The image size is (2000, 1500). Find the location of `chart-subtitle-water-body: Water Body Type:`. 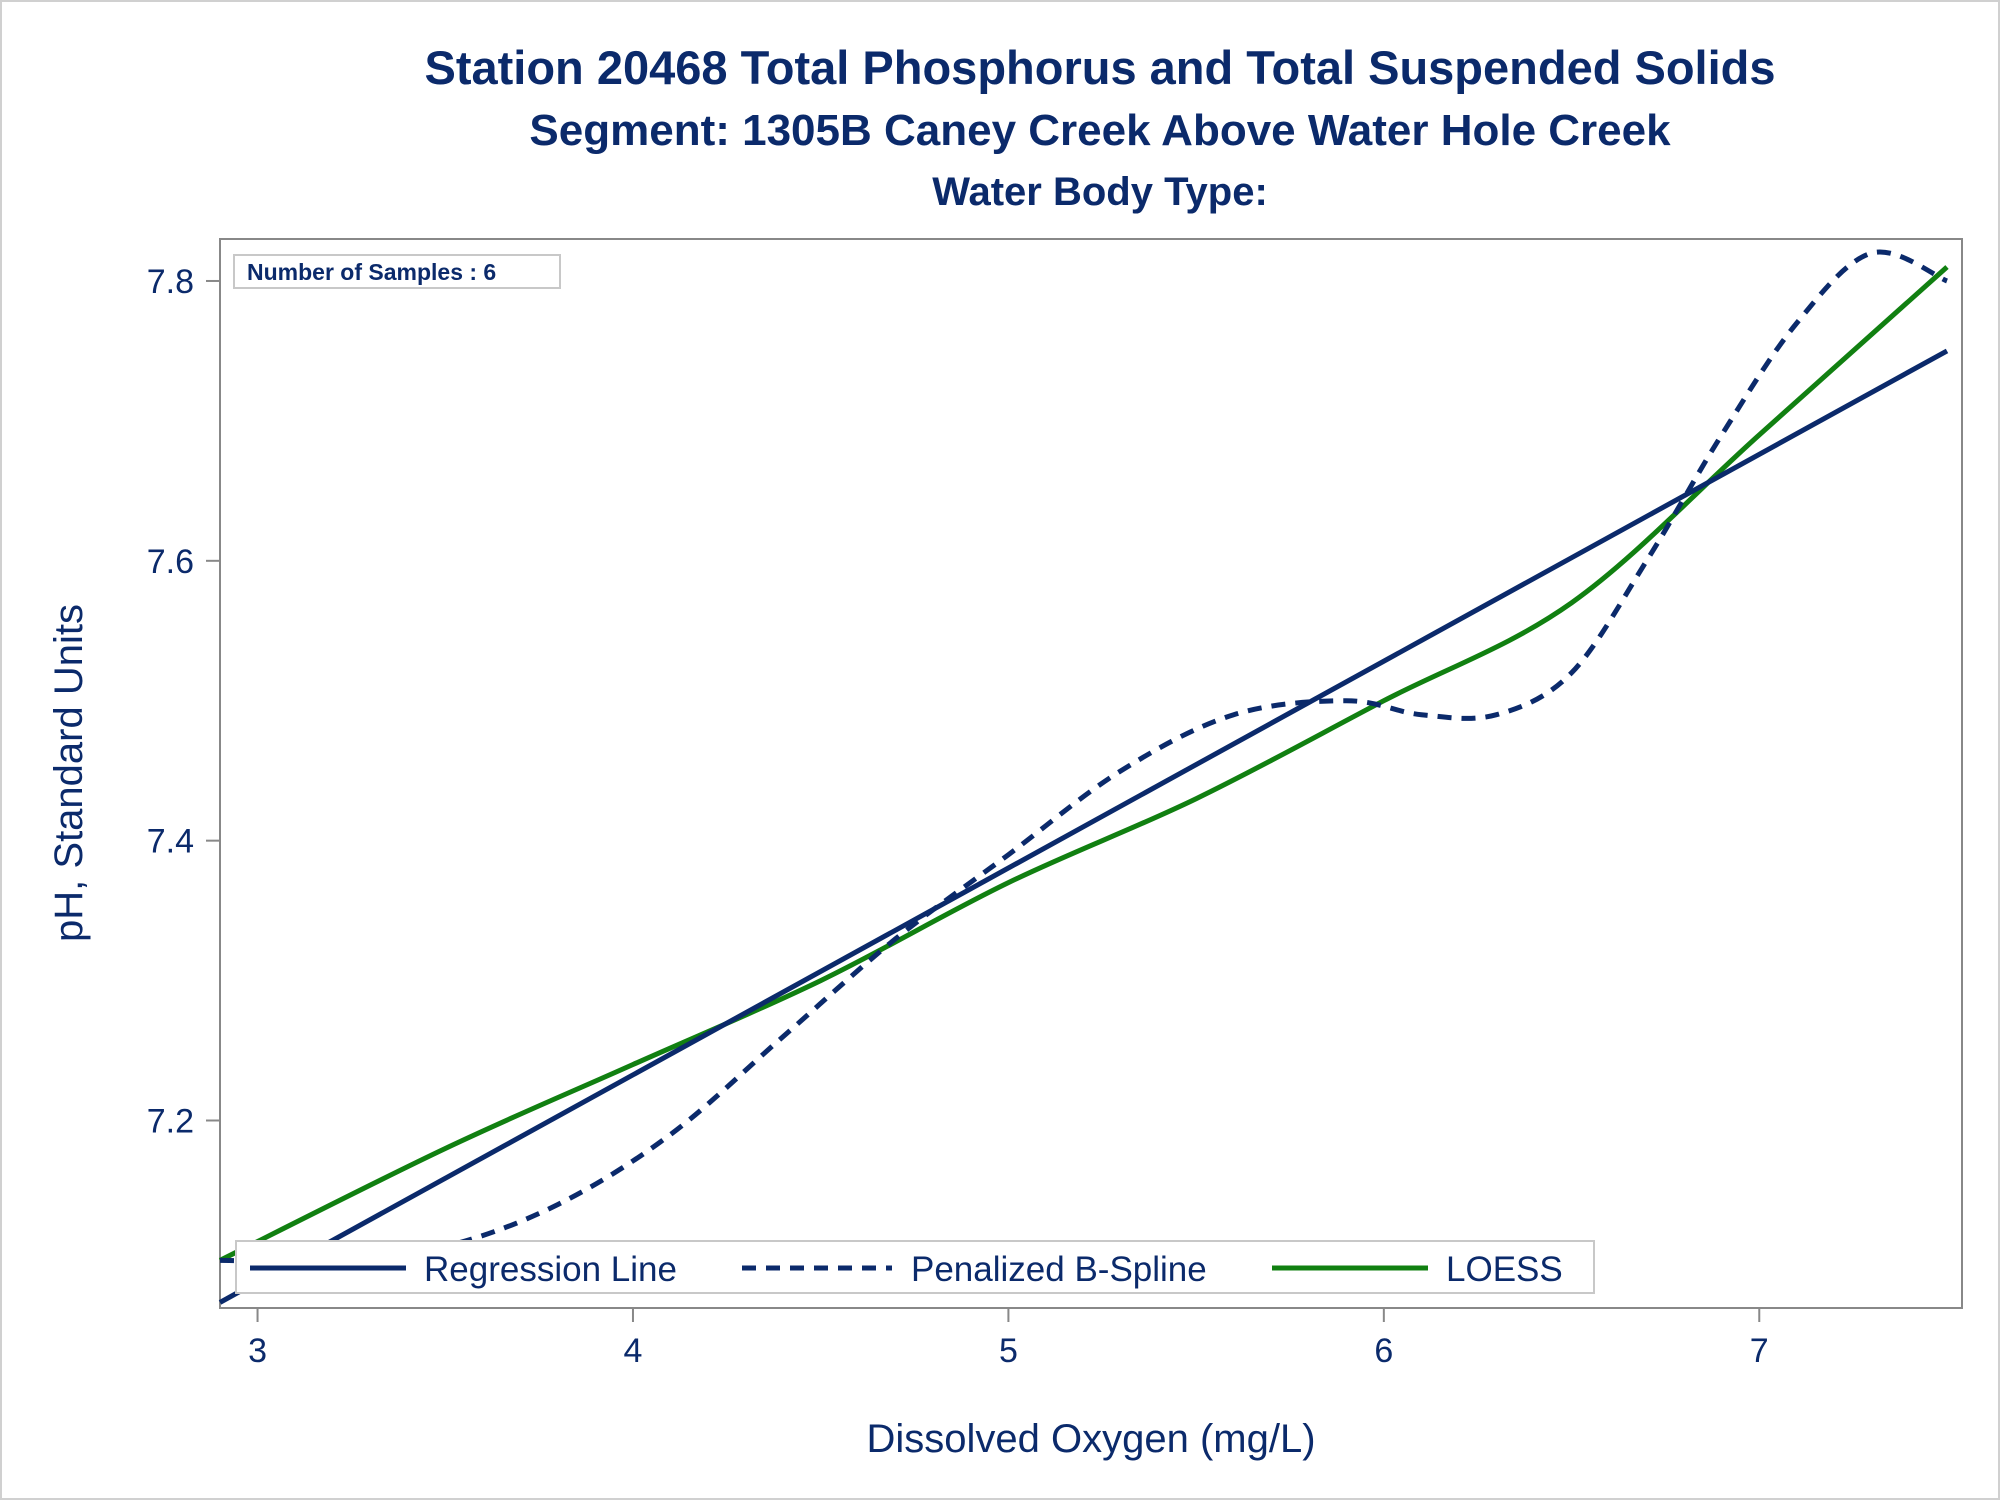

chart-subtitle-water-body: Water Body Type: is located at coordinates (1100, 192).